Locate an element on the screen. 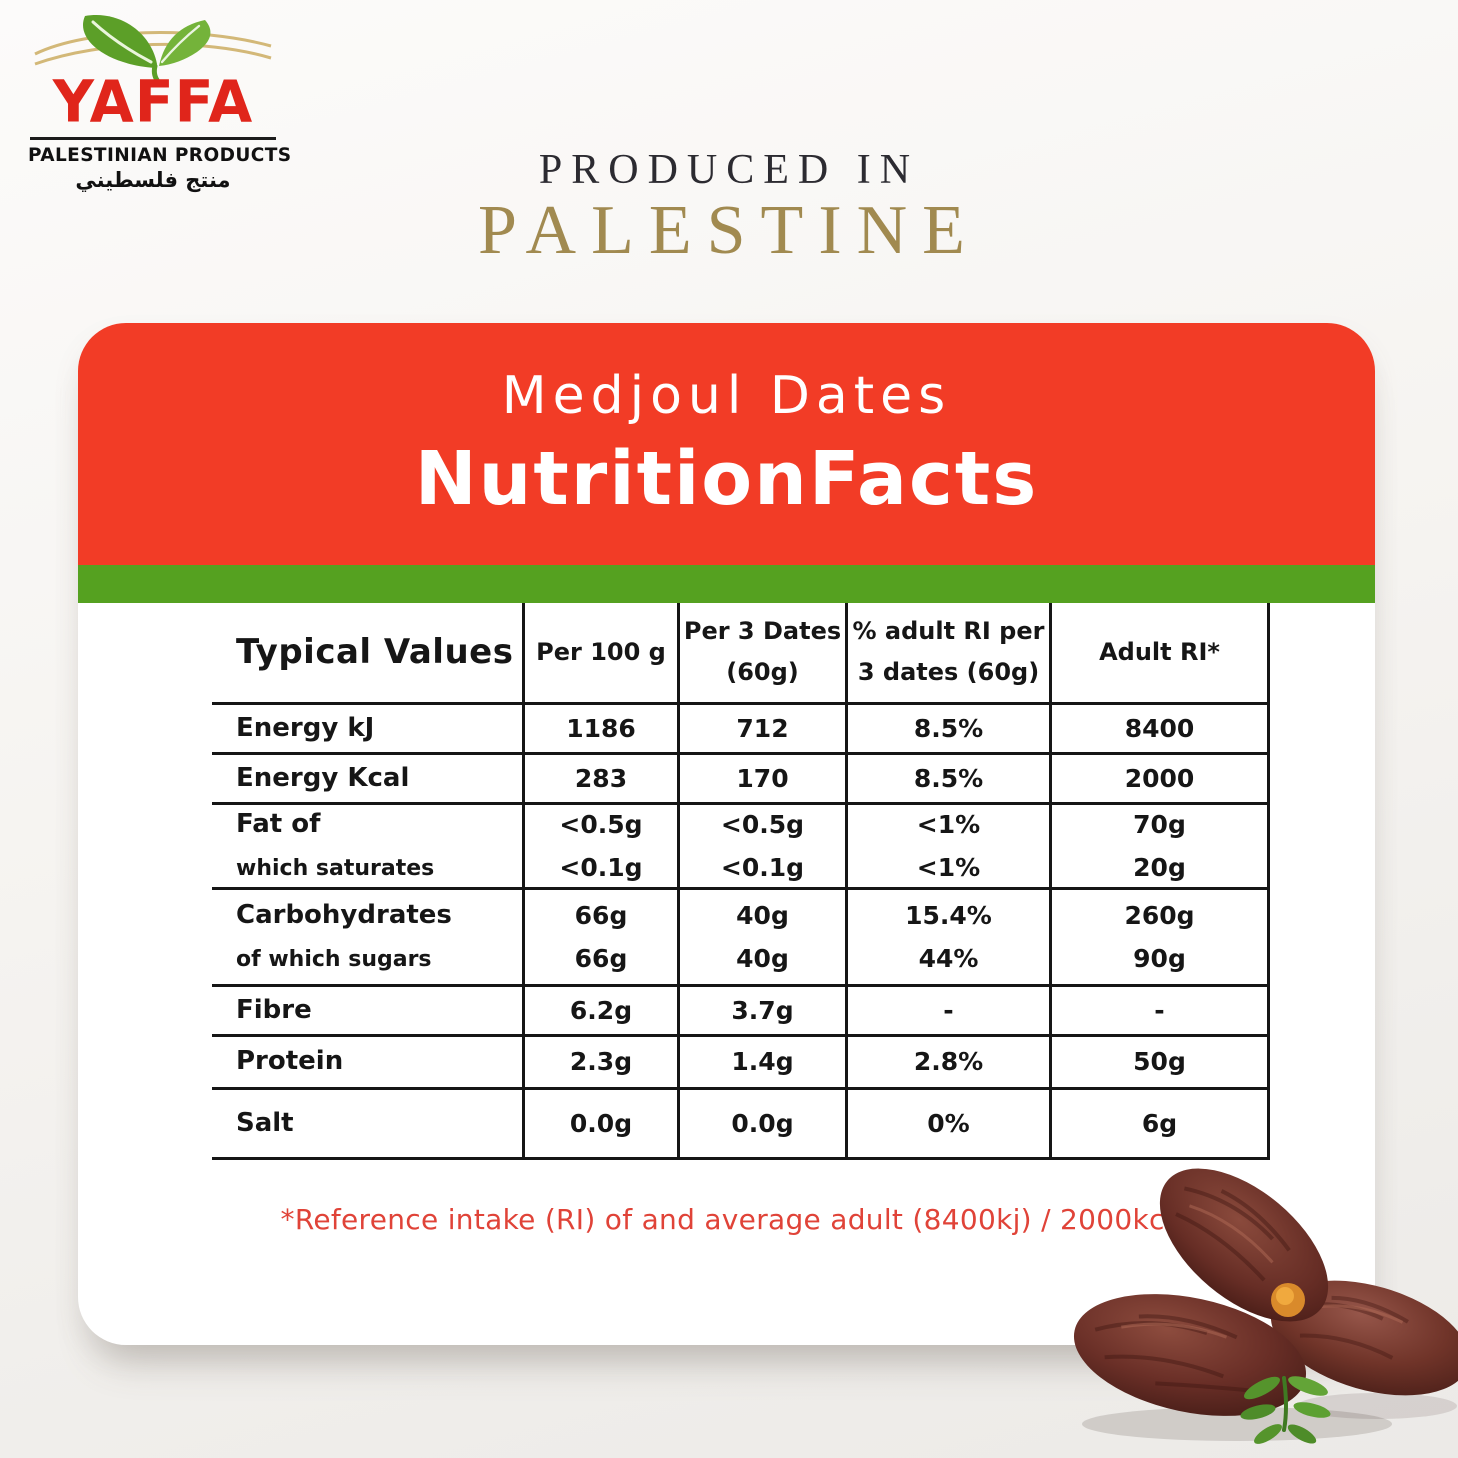  column-header: Per 100 g is located at coordinates (602, 654).